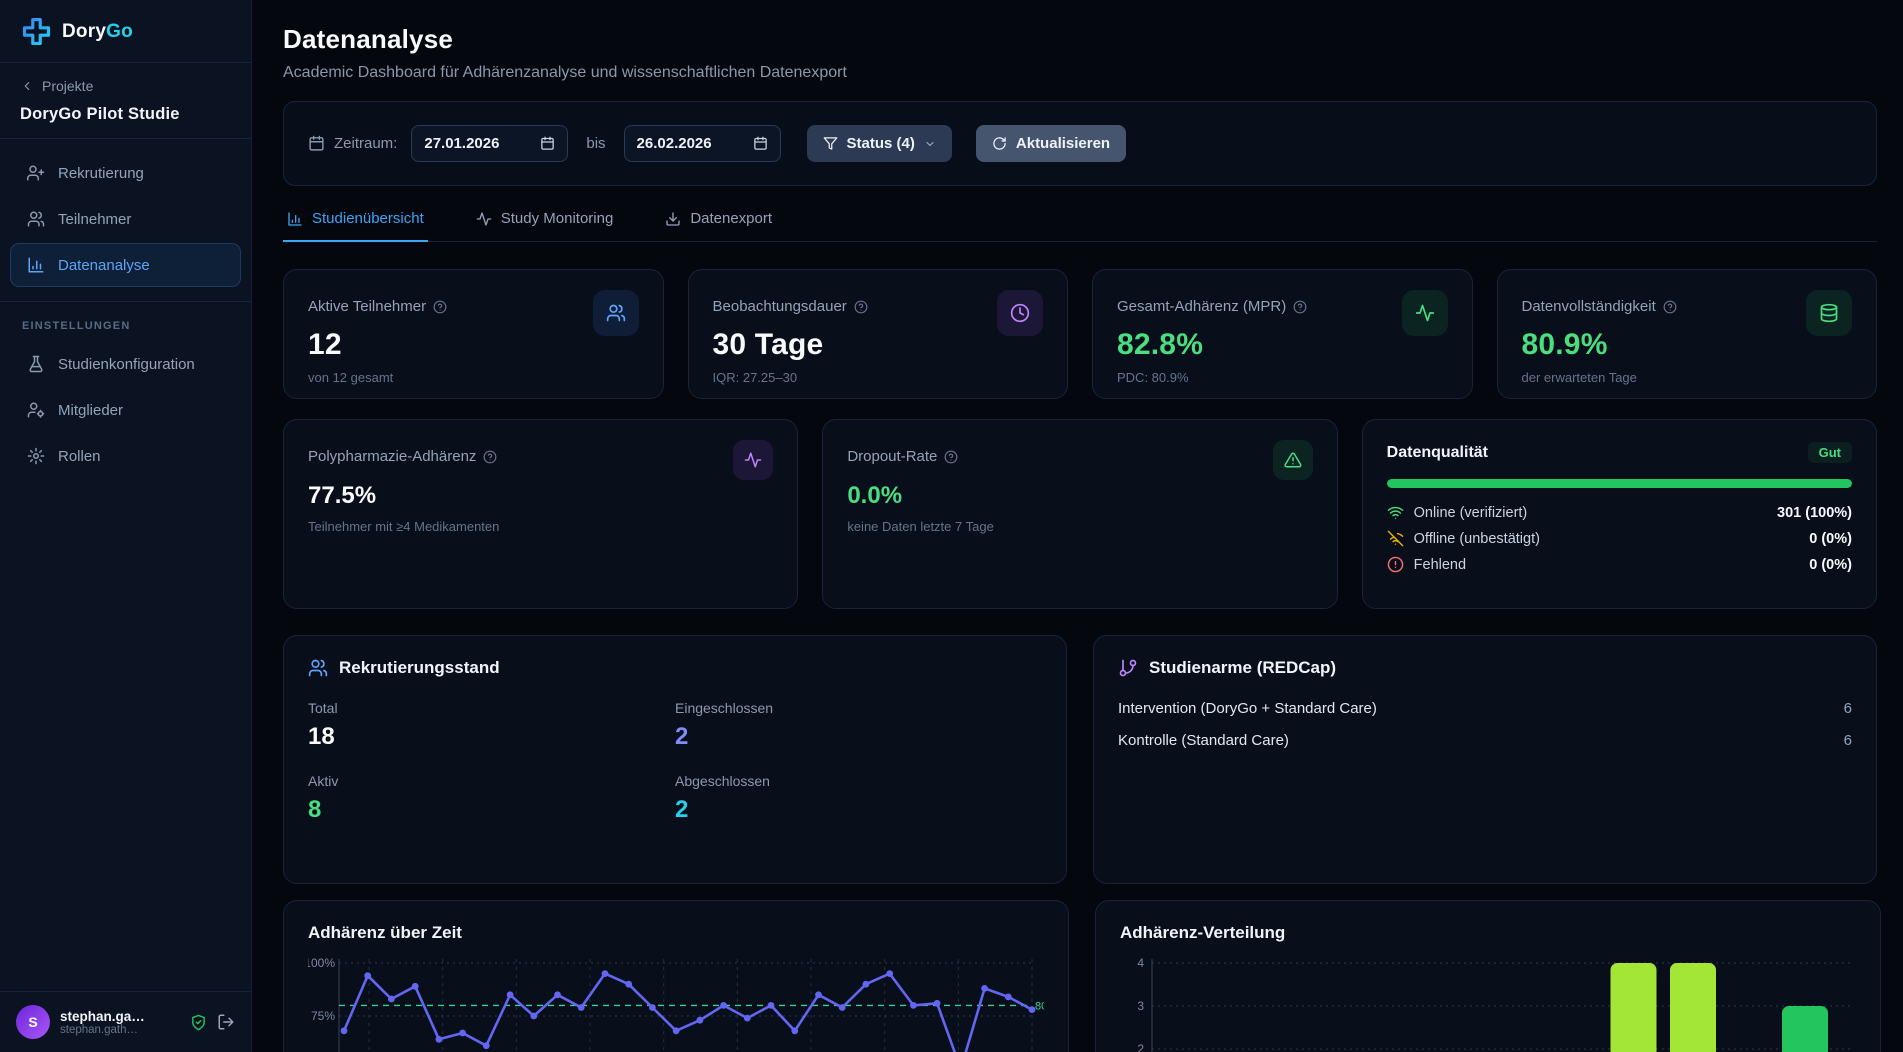 This screenshot has height=1052, width=1903. What do you see at coordinates (879, 143) in the screenshot?
I see `status-filter-button: Status (4)` at bounding box center [879, 143].